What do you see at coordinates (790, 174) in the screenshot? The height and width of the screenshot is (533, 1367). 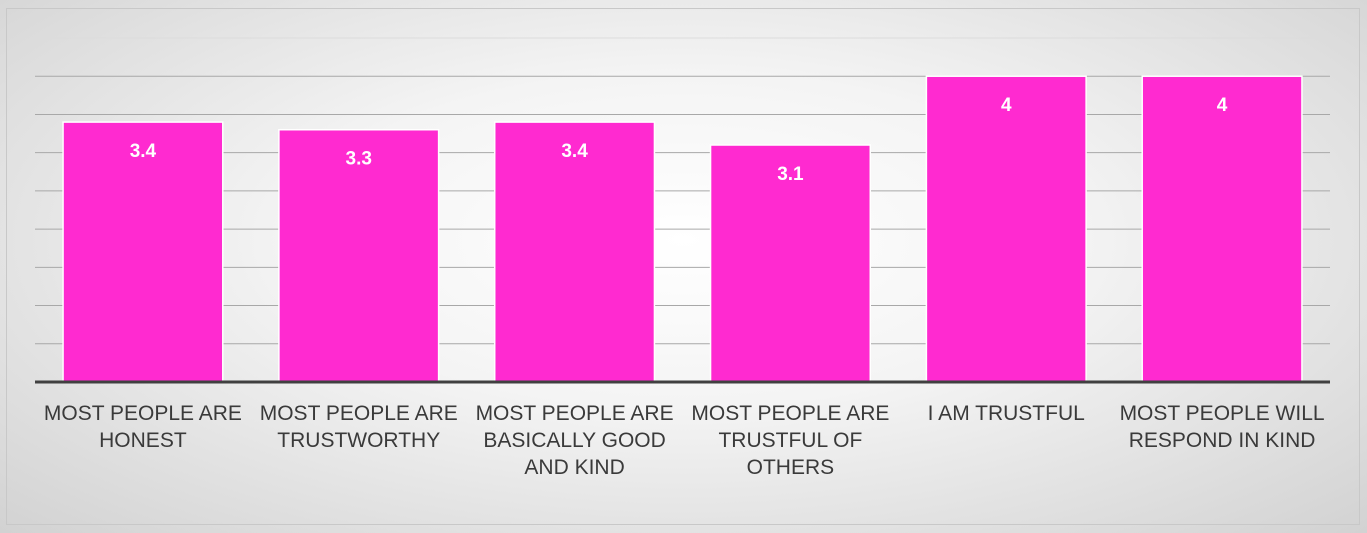 I see `value-label: 3.1` at bounding box center [790, 174].